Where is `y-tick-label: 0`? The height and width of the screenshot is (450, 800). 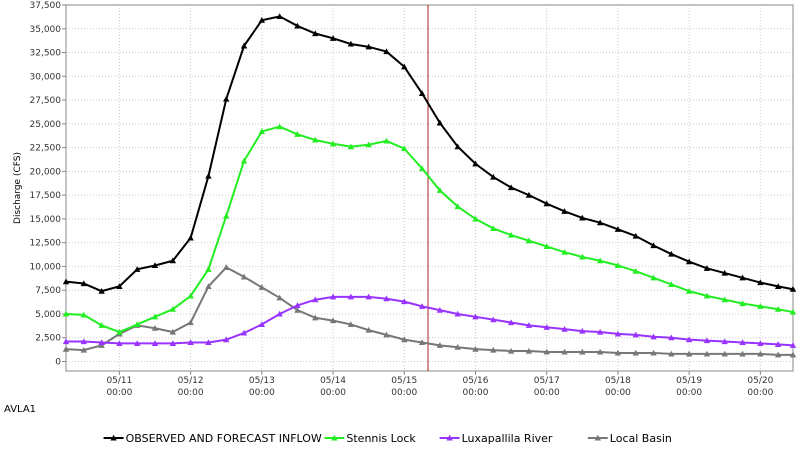 y-tick-label: 0 is located at coordinates (58, 362).